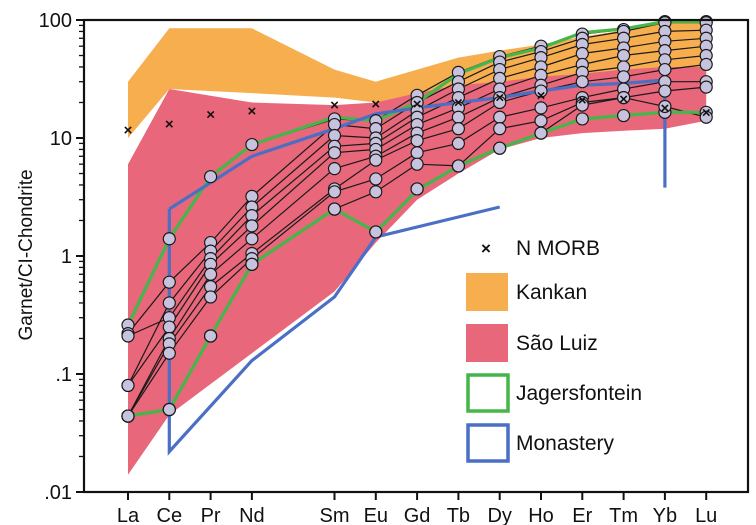 Image resolution: width=756 pixels, height=525 pixels. Describe the element at coordinates (170, 515) in the screenshot. I see `x-tick-label-1: Ce` at that location.